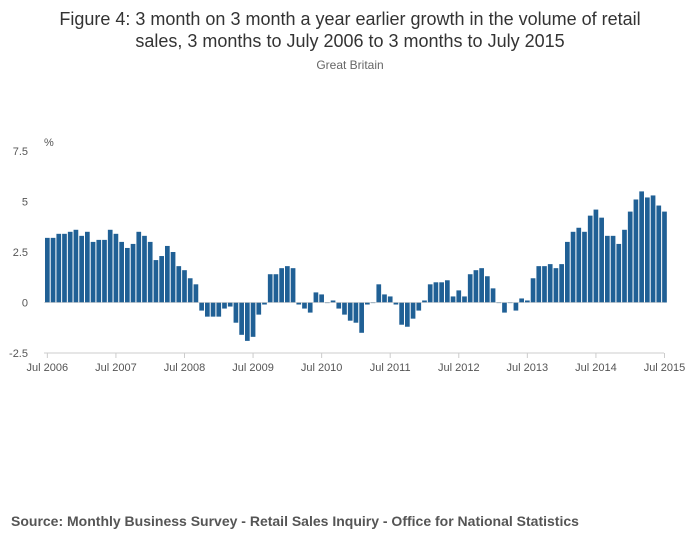  Describe the element at coordinates (253, 368) in the screenshot. I see `x-tick-label: Jul 2009` at that location.